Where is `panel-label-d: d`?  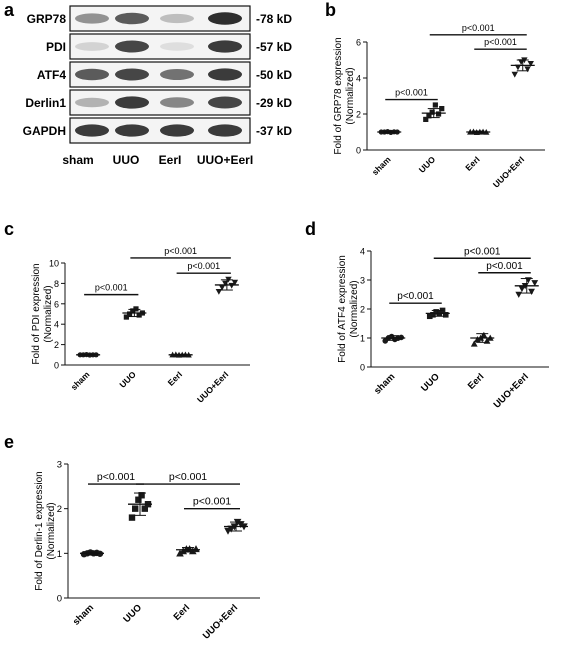 panel-label-d: d is located at coordinates (310, 229).